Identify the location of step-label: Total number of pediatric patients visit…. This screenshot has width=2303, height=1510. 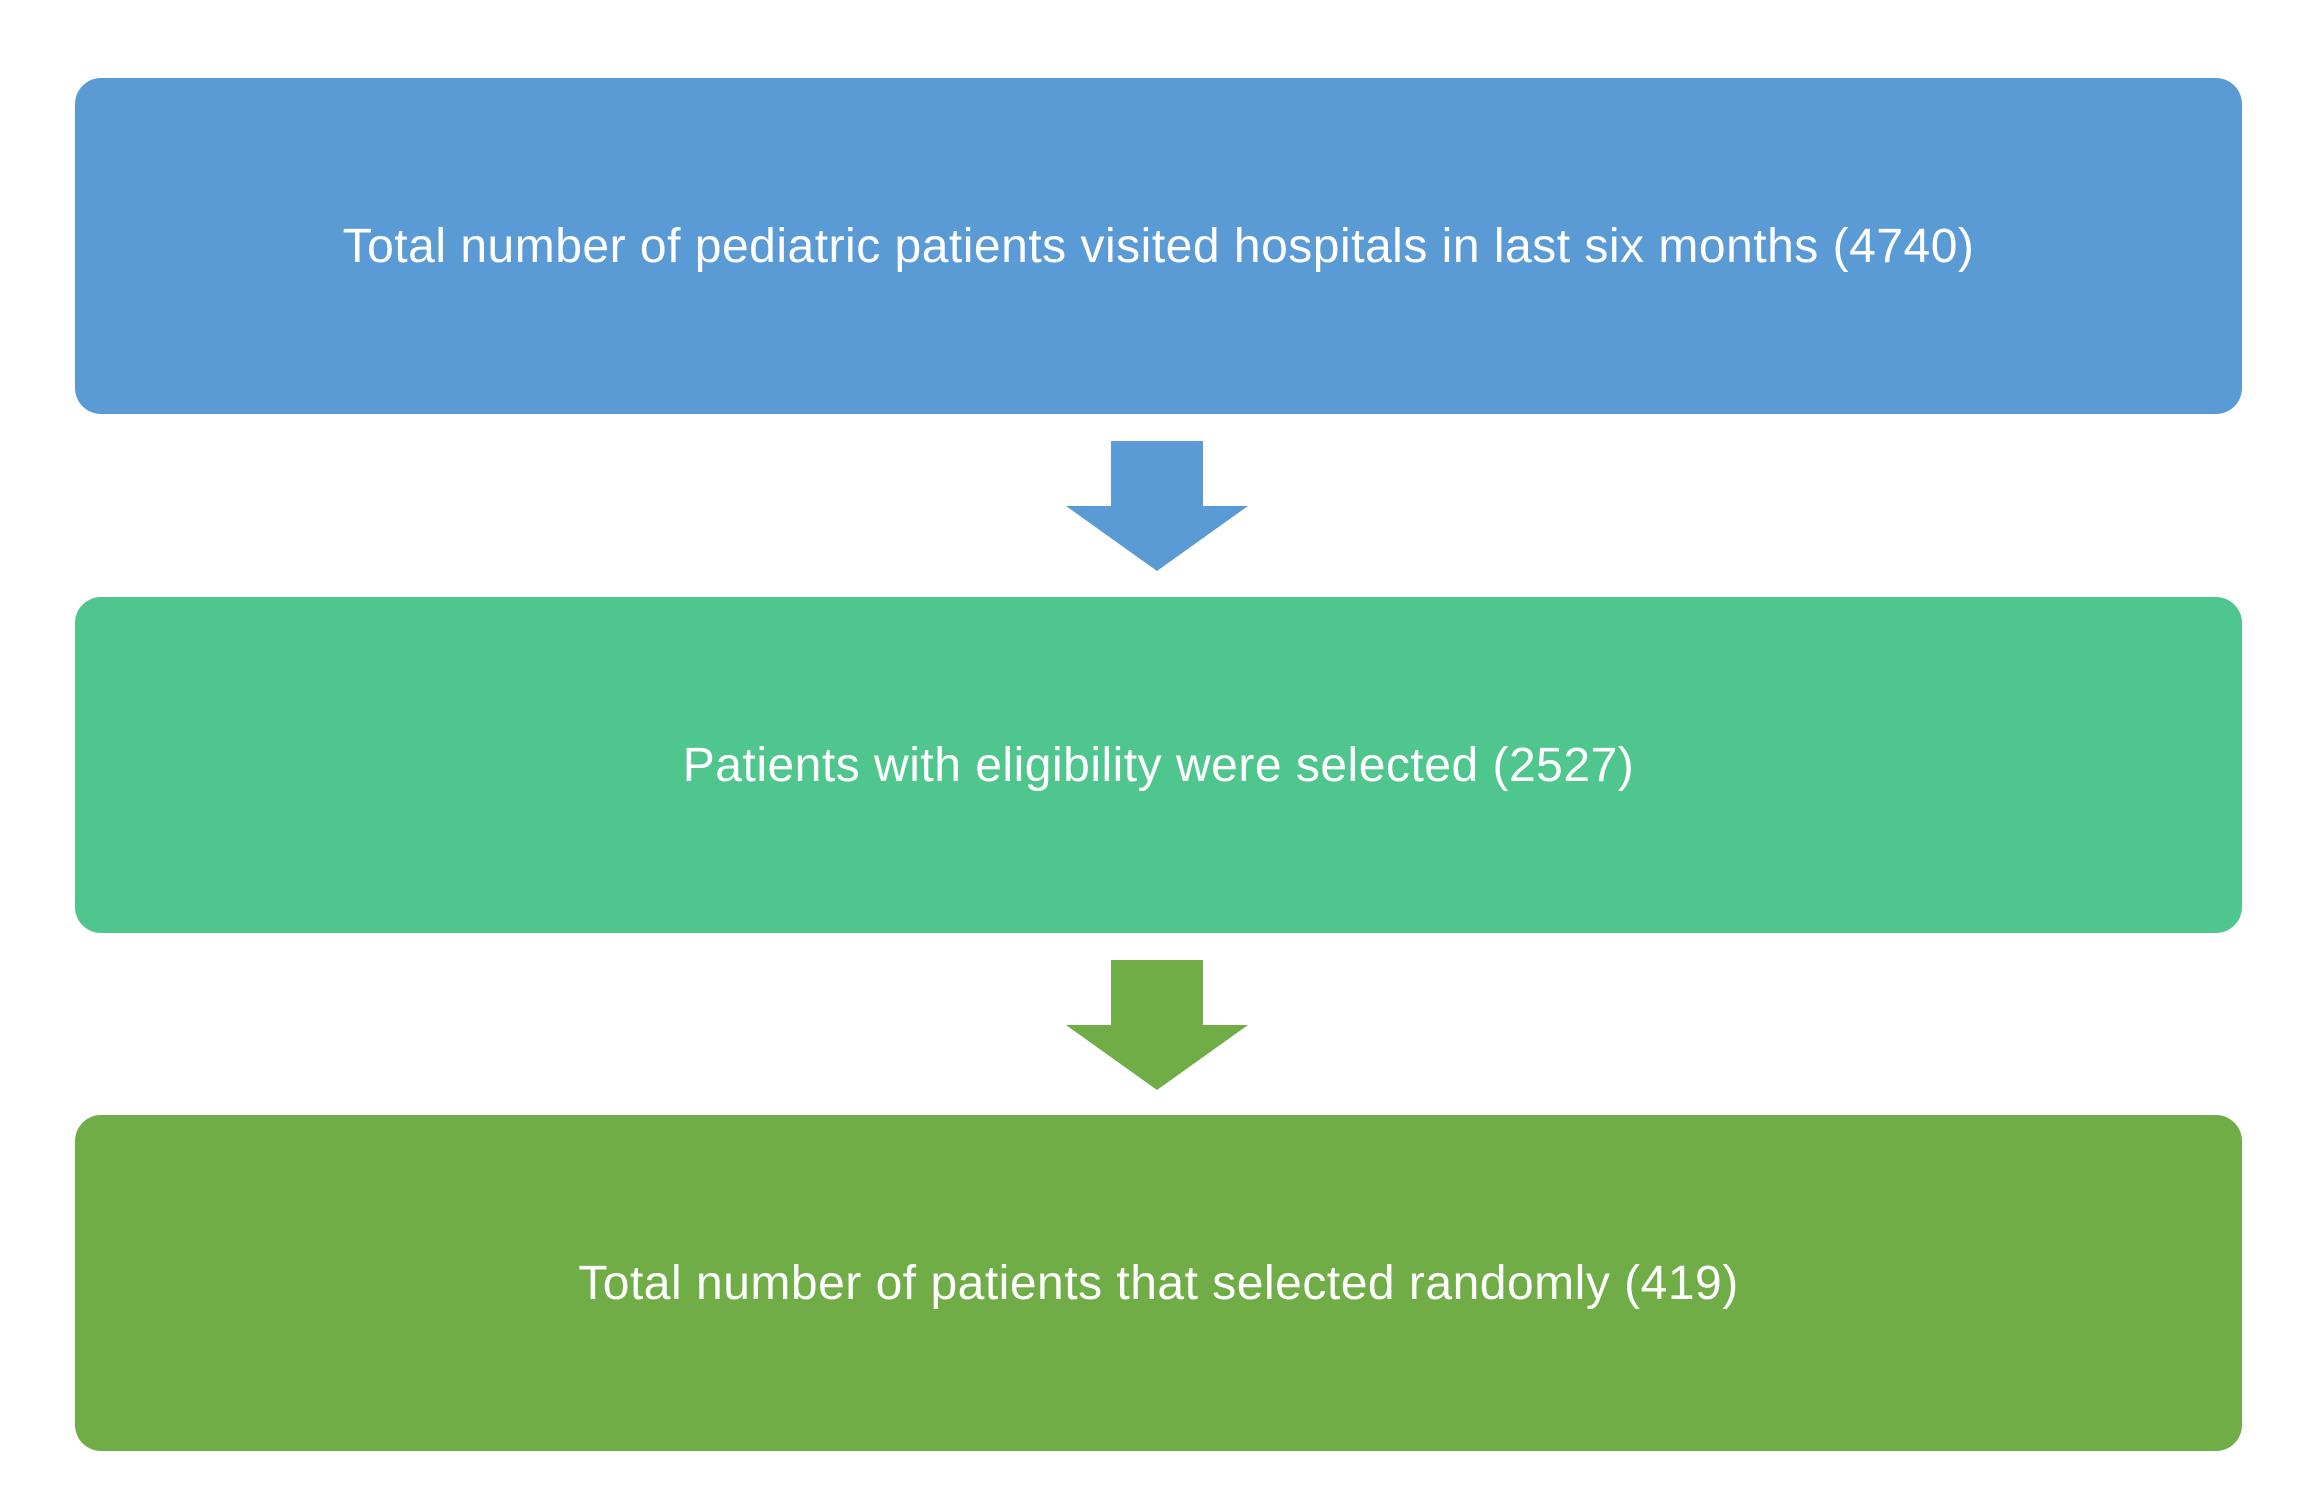
(1158, 246).